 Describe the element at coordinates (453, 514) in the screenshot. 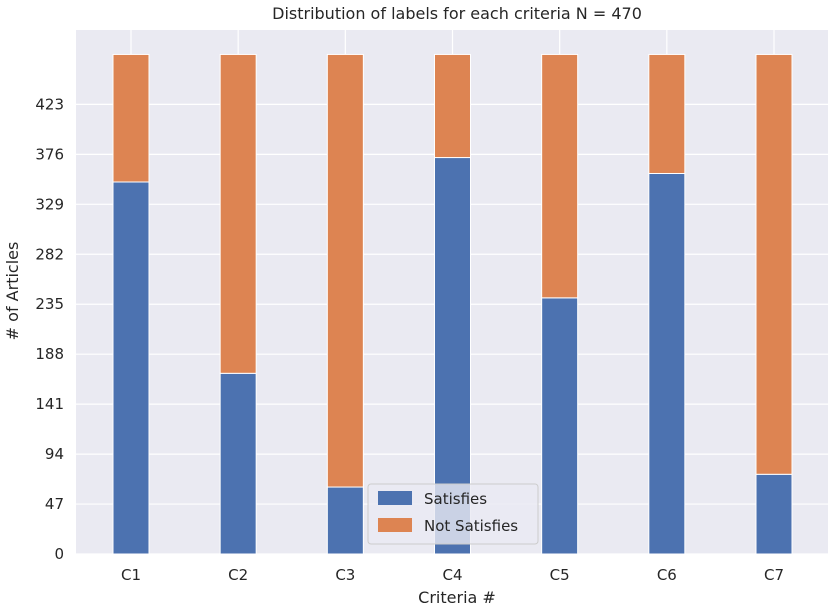

I see `legend: Satisfies Not Satisfies` at that location.